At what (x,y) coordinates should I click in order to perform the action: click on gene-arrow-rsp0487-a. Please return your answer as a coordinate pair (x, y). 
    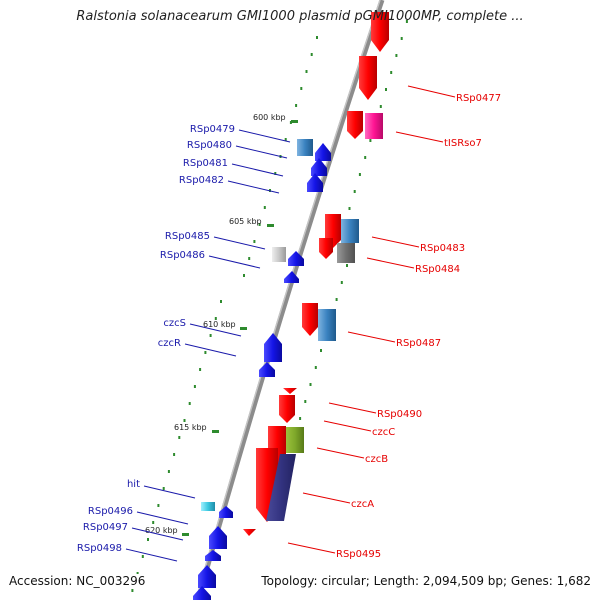
    Looking at the image, I should click on (310, 319).